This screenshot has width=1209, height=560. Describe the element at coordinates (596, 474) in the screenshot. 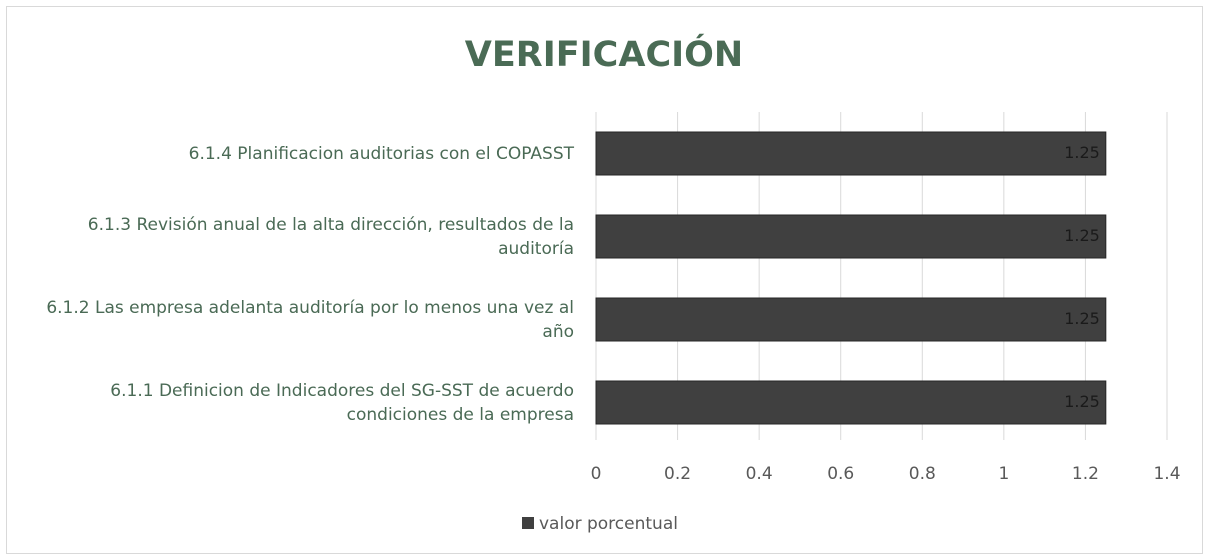

I see `x-tick-label: 0` at that location.